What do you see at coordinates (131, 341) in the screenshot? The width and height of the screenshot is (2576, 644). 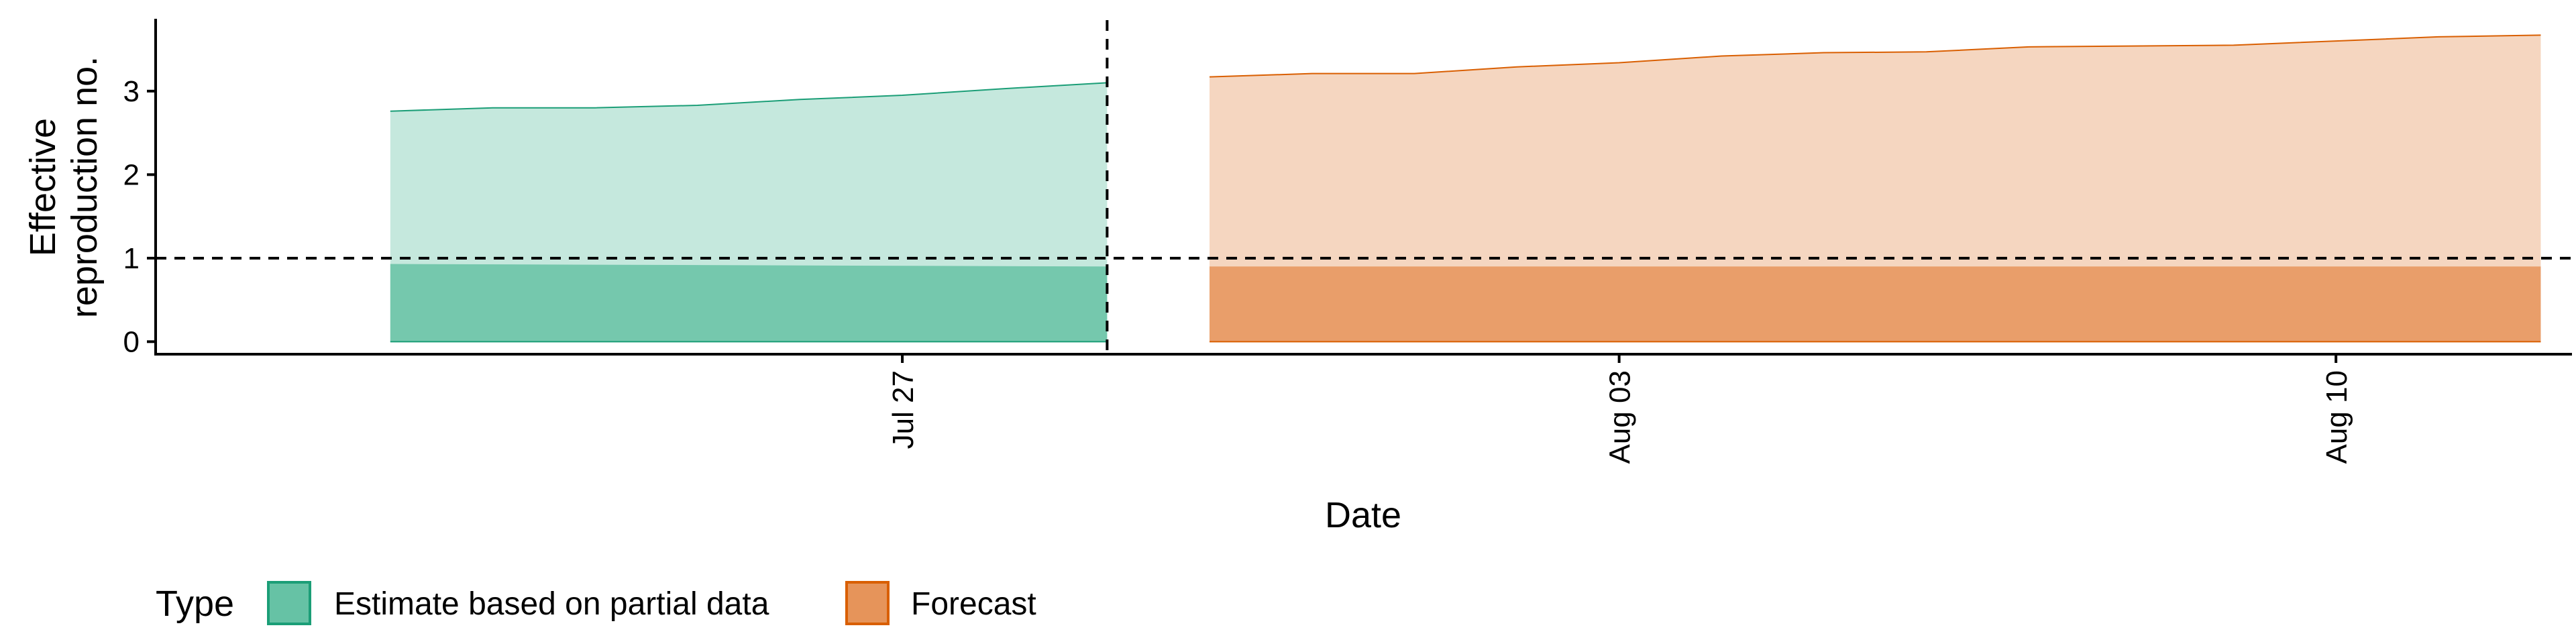 I see `y-tick-label: 0` at bounding box center [131, 341].